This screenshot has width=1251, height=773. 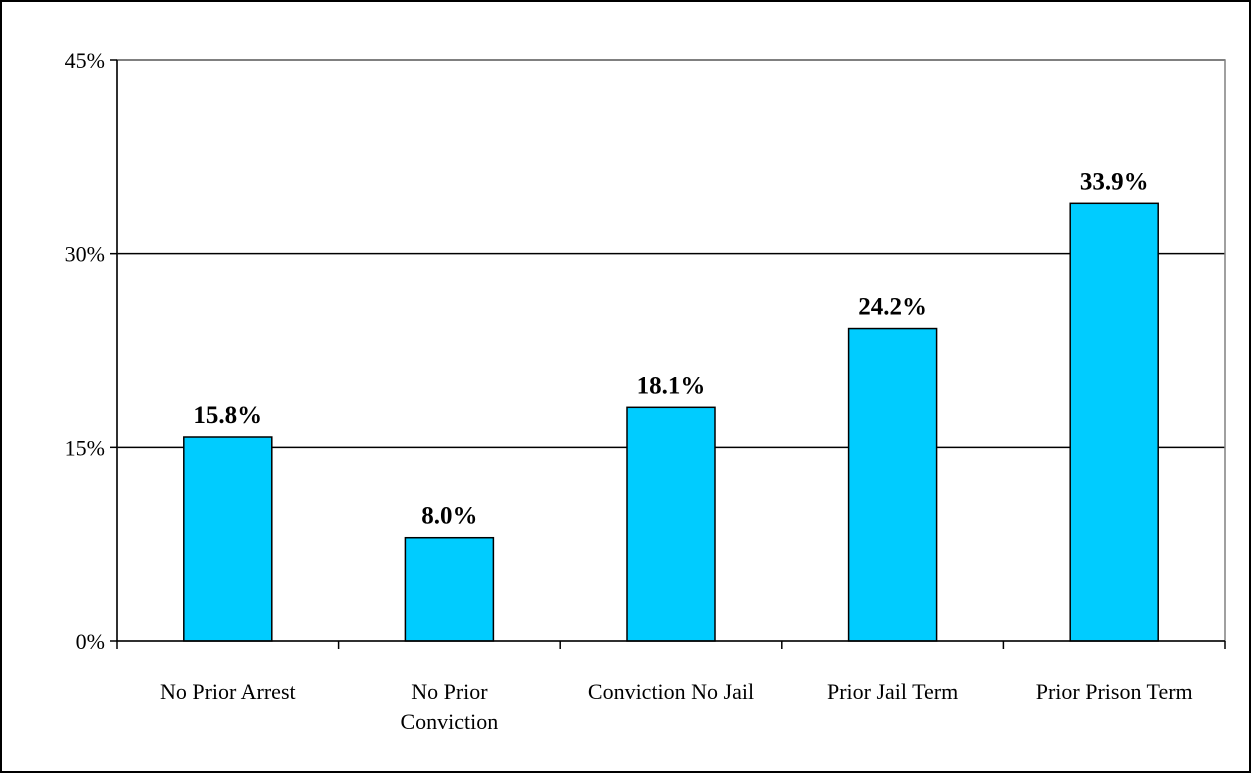 I want to click on y-tick-label-2: 30%, so click(x=85, y=254).